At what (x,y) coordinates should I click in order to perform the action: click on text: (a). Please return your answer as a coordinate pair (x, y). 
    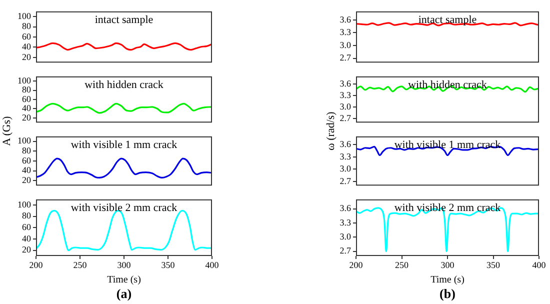
    Looking at the image, I should click on (124, 294).